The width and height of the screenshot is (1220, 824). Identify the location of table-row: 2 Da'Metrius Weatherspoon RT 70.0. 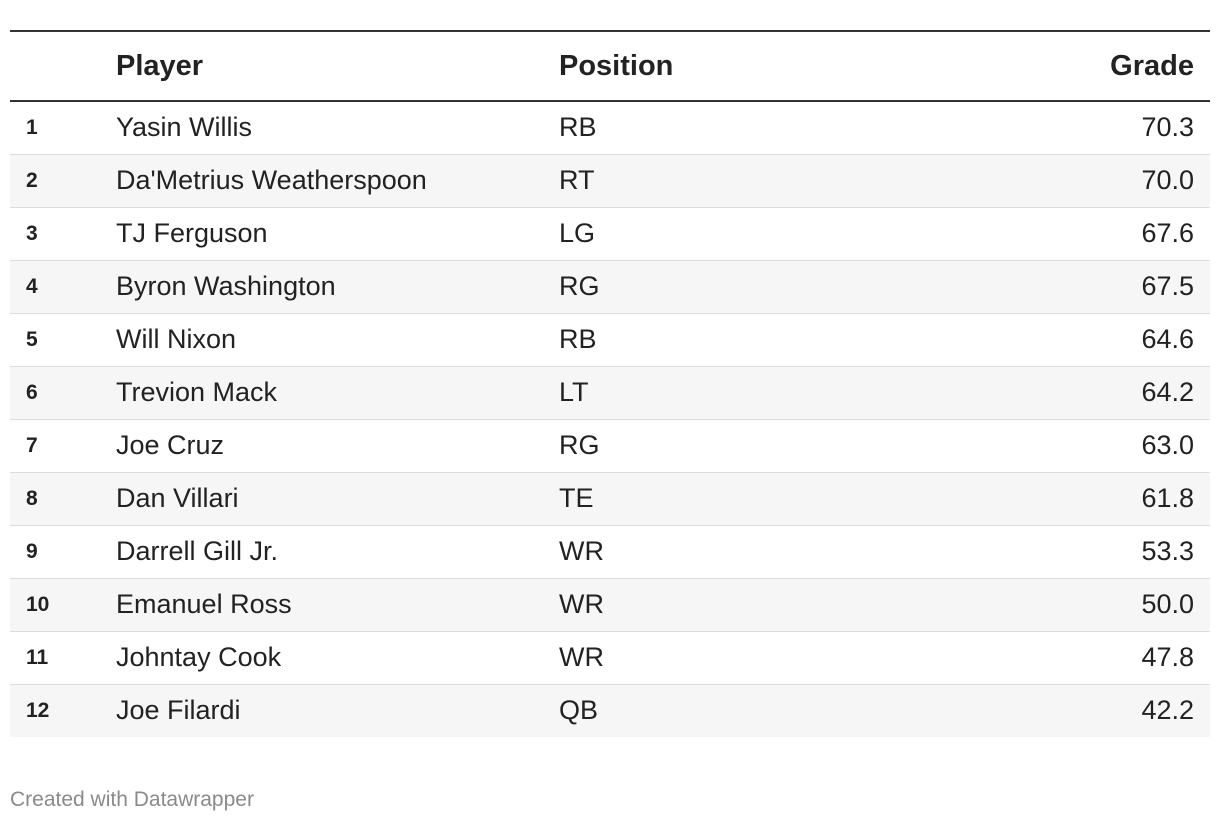
(610, 180).